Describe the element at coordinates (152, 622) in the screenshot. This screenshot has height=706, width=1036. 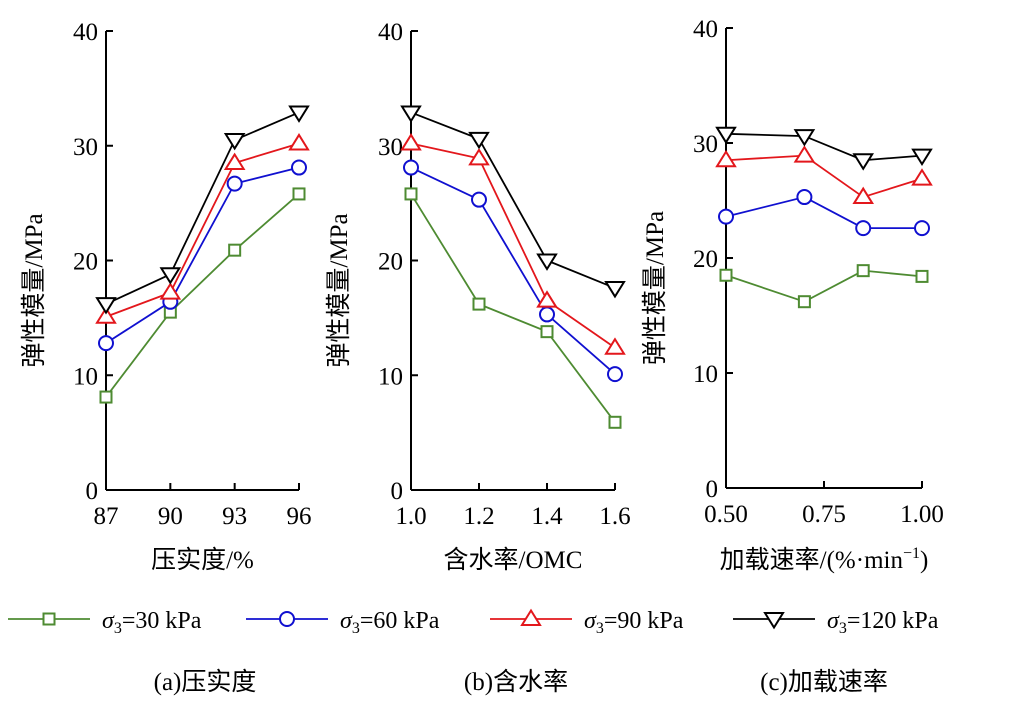
I see `legend-label: σ3=30 kPa` at that location.